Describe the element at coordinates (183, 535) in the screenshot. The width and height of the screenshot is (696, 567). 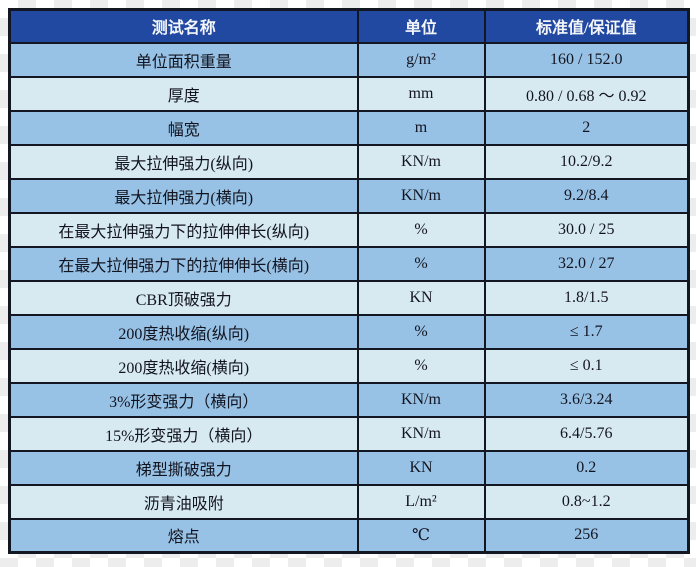
I see `test-name-cell: 熔点` at that location.